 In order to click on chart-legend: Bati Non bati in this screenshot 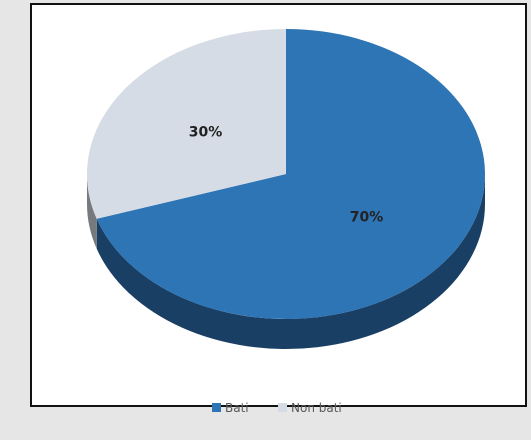, I will do `click(277, 408)`.